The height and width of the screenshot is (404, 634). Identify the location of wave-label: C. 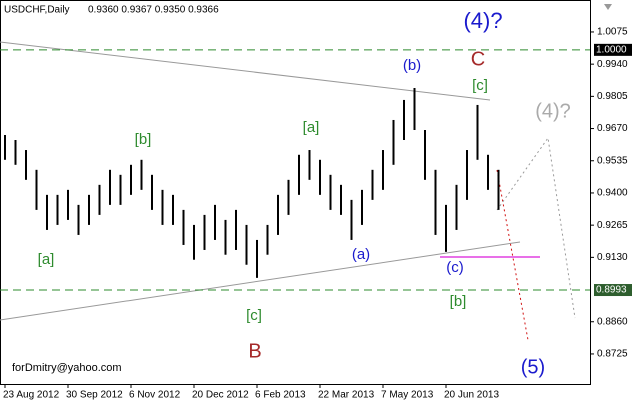
(478, 59).